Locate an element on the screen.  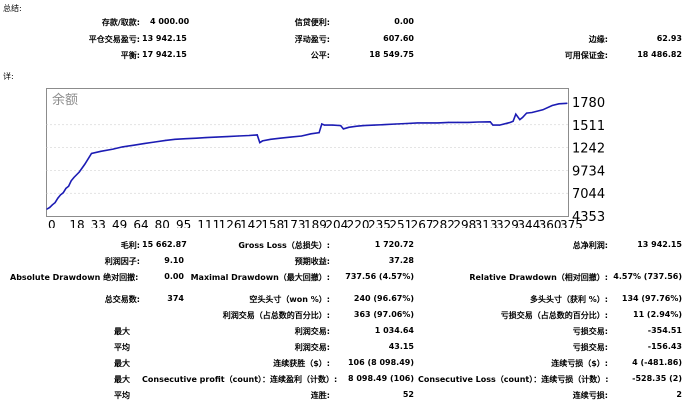
consec-profit-value: 8 098.49 (106) is located at coordinates (380, 378).